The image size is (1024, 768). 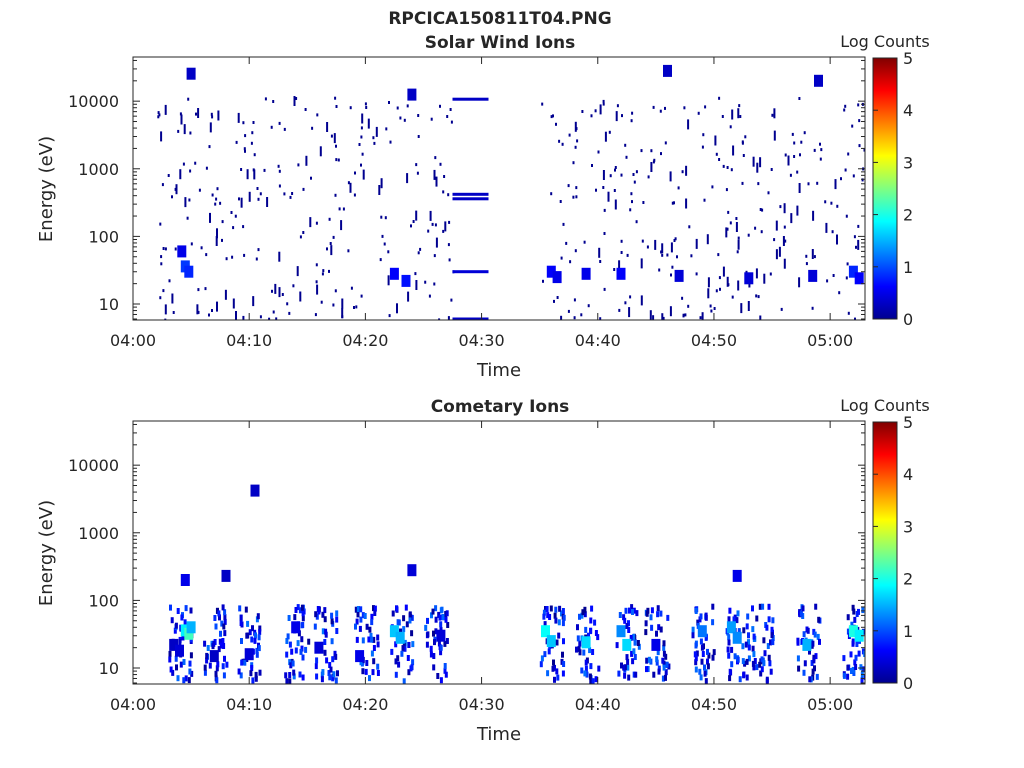 I want to click on y-tick-label: 10000, so click(x=93, y=101).